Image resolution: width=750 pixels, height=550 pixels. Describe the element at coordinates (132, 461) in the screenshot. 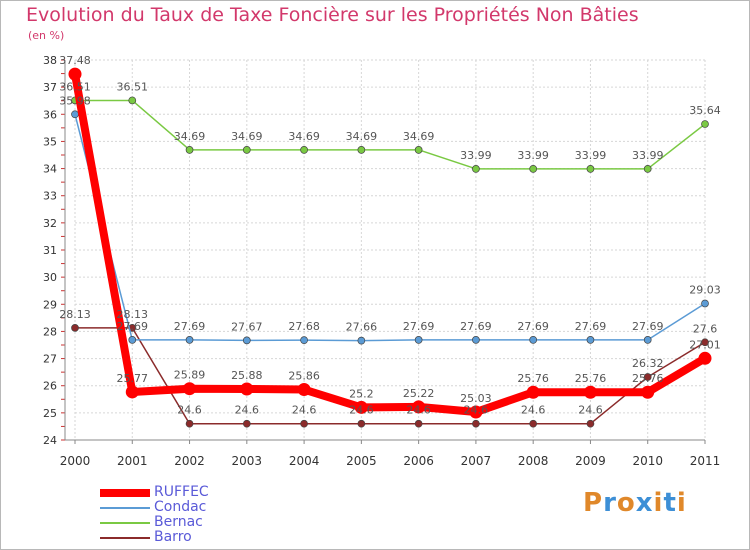

I see `x-tick-label: 2001` at that location.